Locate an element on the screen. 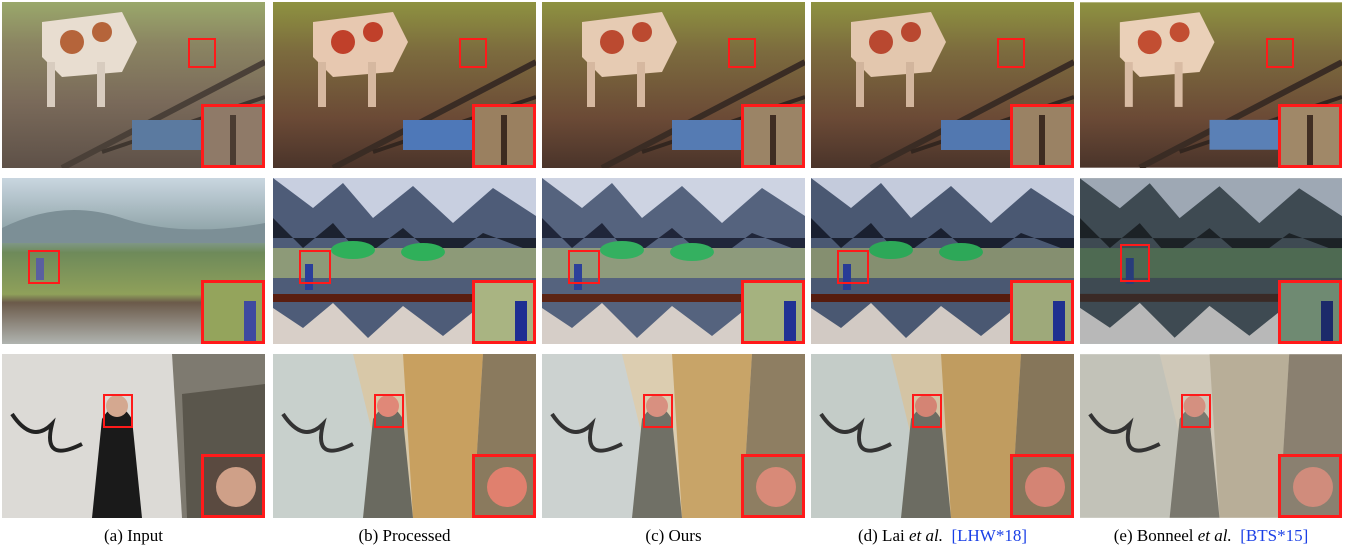 Image resolution: width=1360 pixels, height=559 pixels. caption-ours: (c) Ours is located at coordinates (673, 536).